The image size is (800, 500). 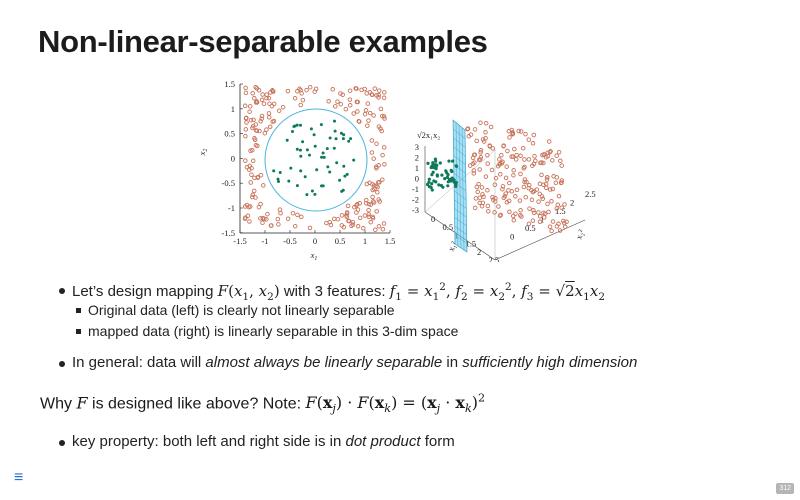 What do you see at coordinates (560, 211) in the screenshot?
I see `right-y-tick-label: 1.5` at bounding box center [560, 211].